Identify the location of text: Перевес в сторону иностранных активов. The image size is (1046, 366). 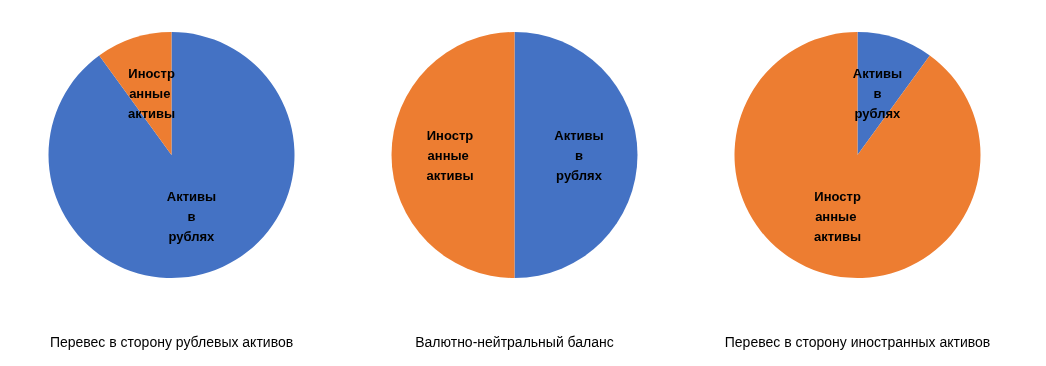
(857, 342).